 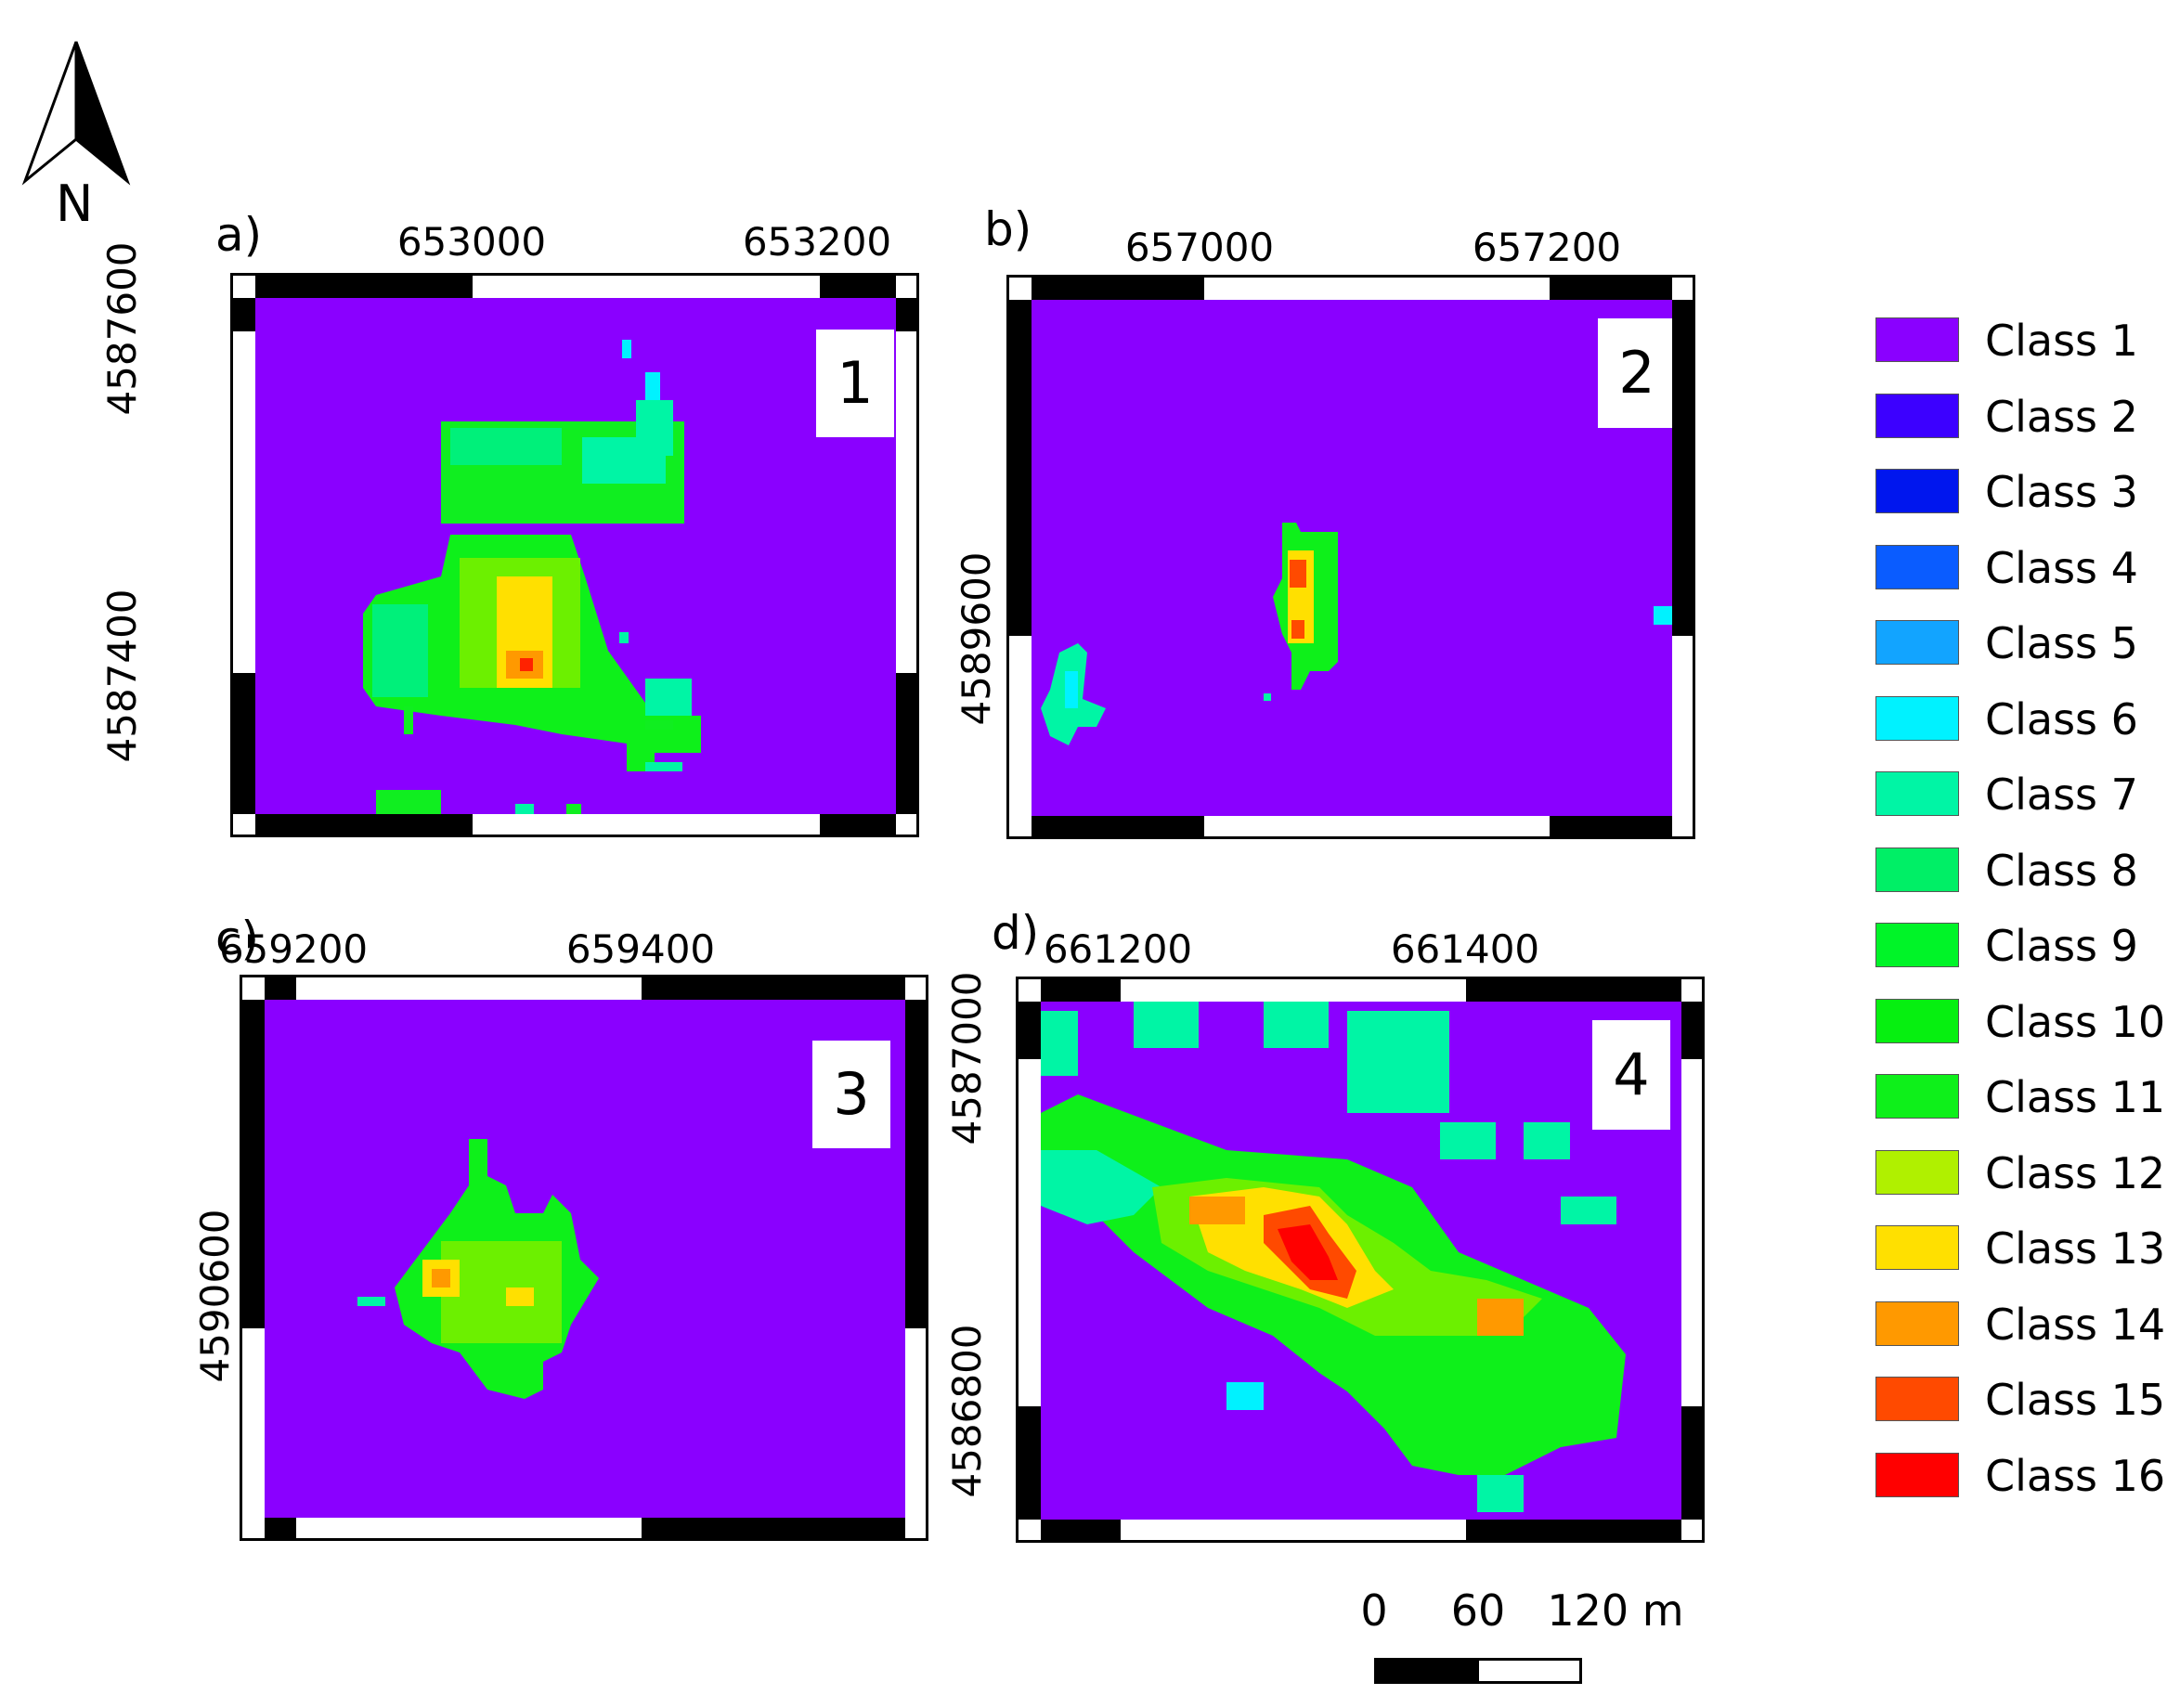 I want to click on raster-a: 1, so click(x=575, y=556).